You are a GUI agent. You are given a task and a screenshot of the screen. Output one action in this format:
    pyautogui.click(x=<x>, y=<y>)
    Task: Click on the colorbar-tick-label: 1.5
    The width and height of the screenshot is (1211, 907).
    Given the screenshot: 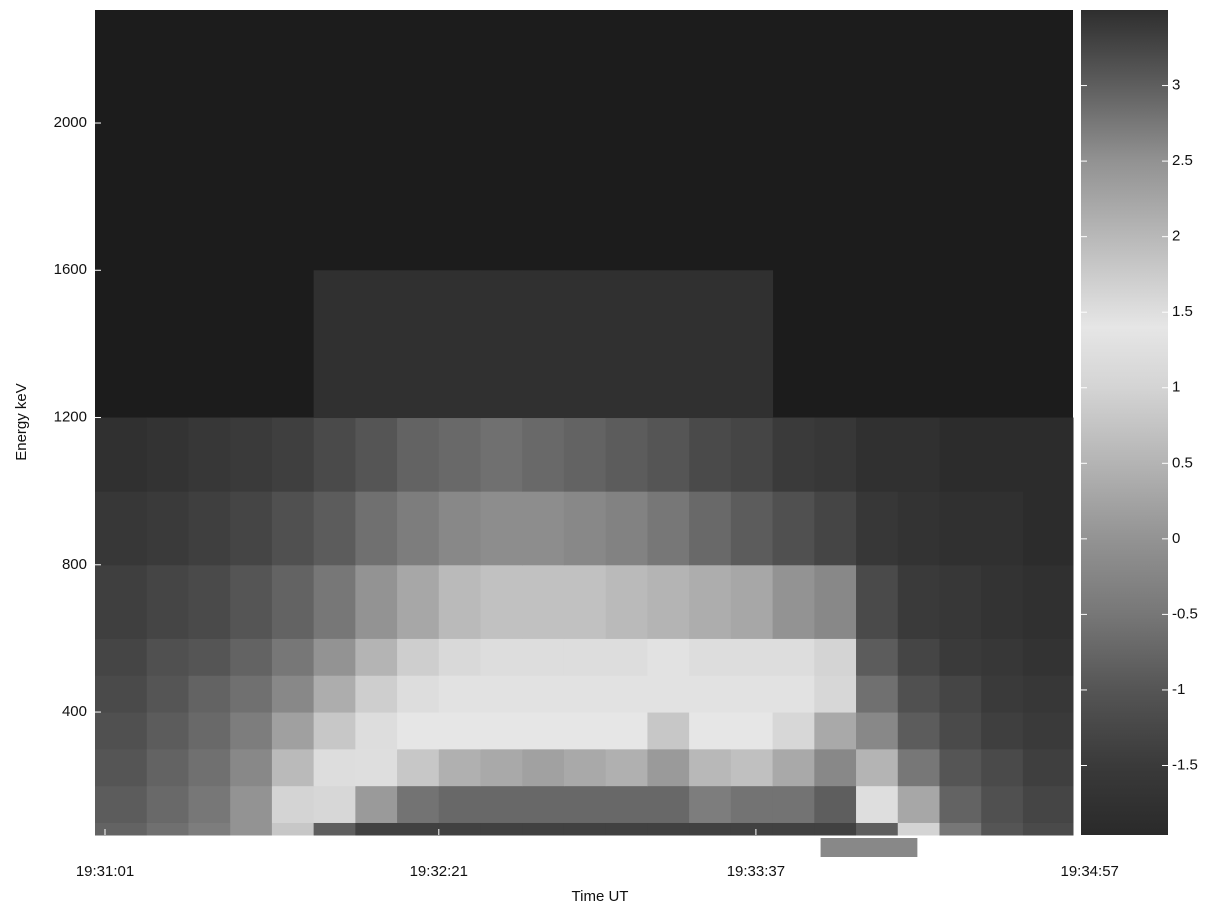 What is the action you would take?
    pyautogui.click(x=1182, y=311)
    